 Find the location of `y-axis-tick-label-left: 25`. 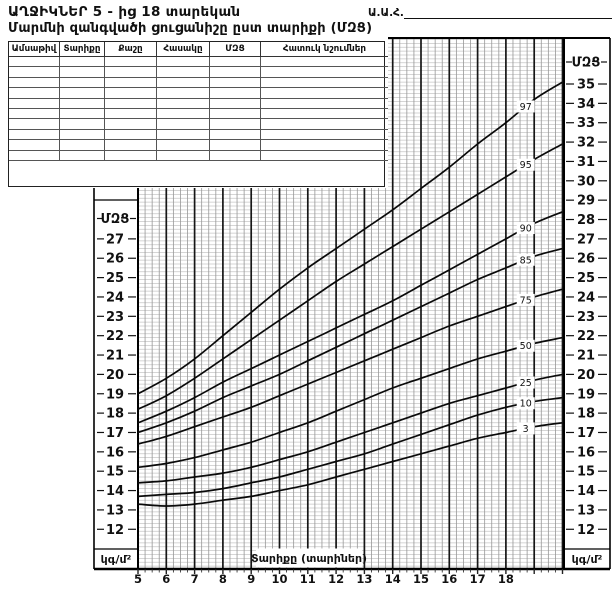

y-axis-tick-label-left: 25 is located at coordinates (115, 278).